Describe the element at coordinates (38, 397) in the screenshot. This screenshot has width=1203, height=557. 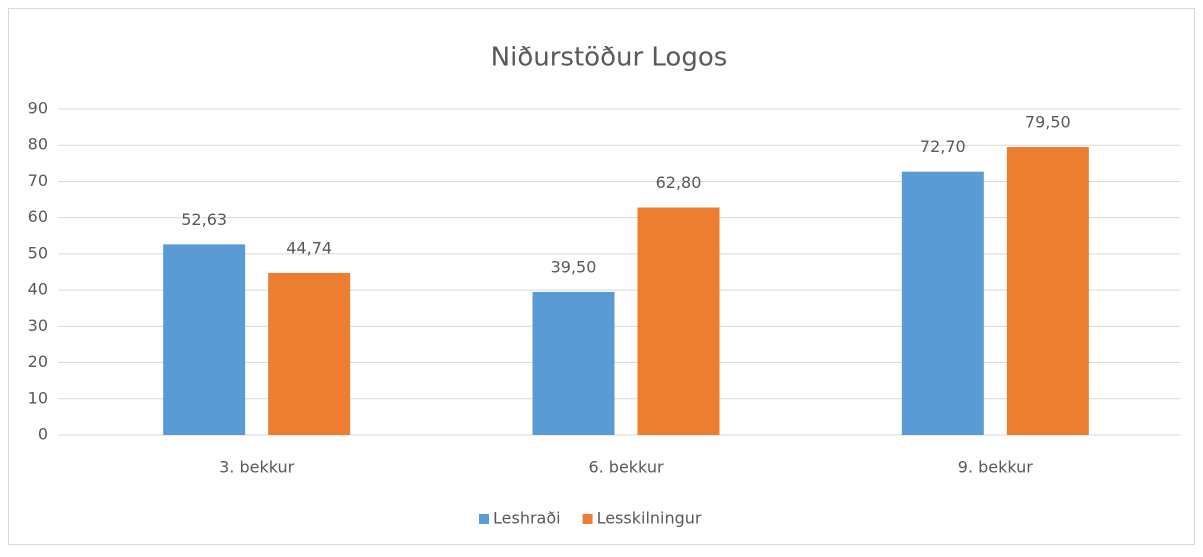
I see `y-tick-label: 10` at that location.